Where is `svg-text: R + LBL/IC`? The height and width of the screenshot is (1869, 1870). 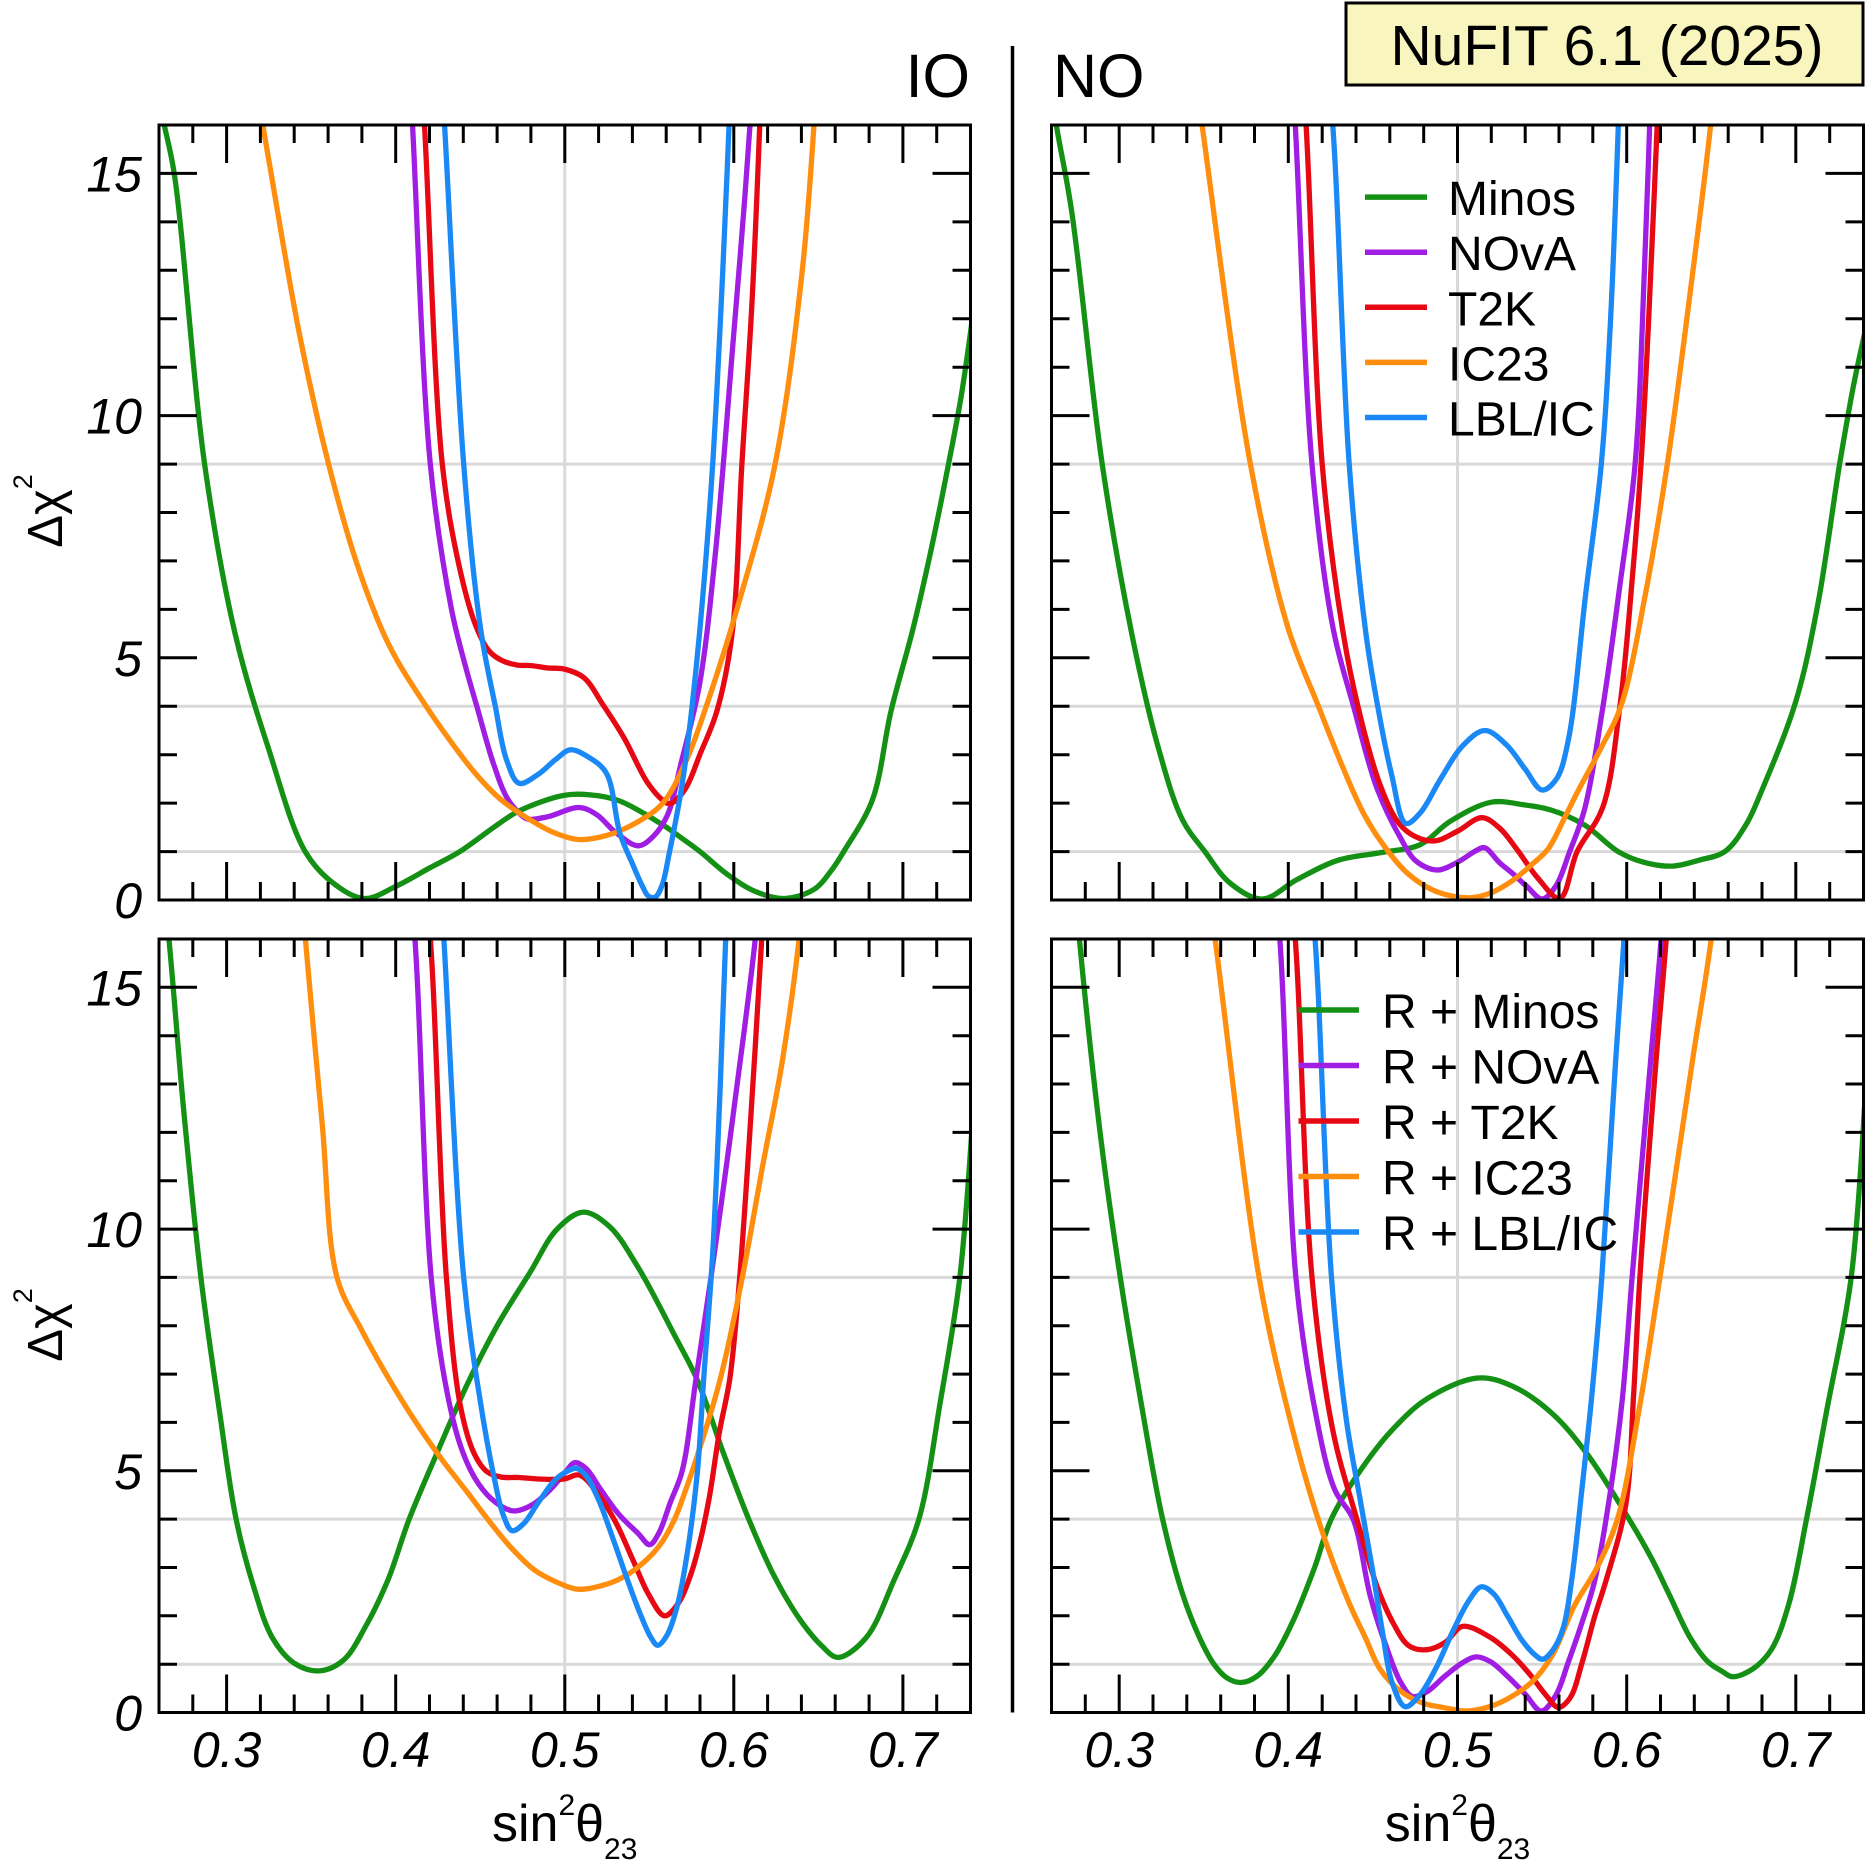
svg-text: R + LBL/IC is located at coordinates (1500, 1234).